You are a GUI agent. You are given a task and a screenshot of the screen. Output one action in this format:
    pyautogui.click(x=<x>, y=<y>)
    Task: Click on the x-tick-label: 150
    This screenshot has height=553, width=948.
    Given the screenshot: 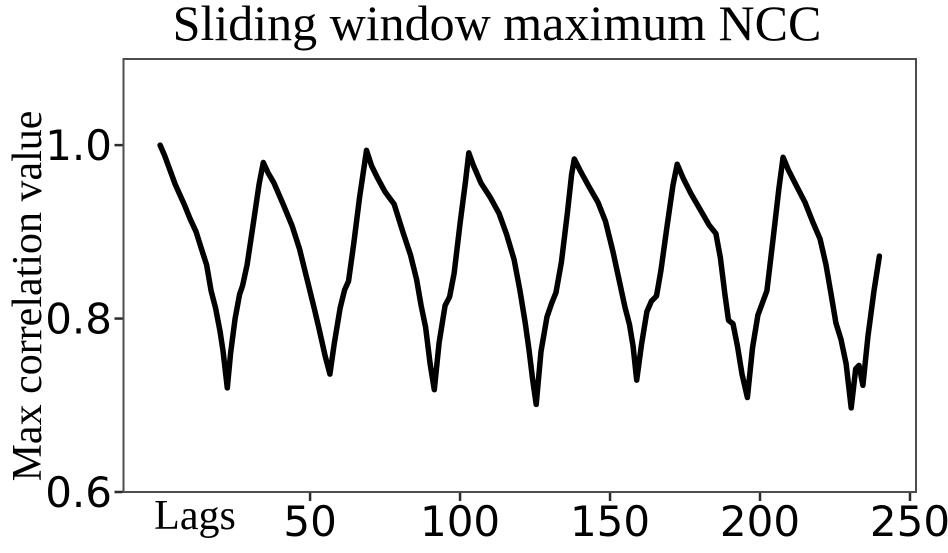 What is the action you would take?
    pyautogui.click(x=610, y=521)
    